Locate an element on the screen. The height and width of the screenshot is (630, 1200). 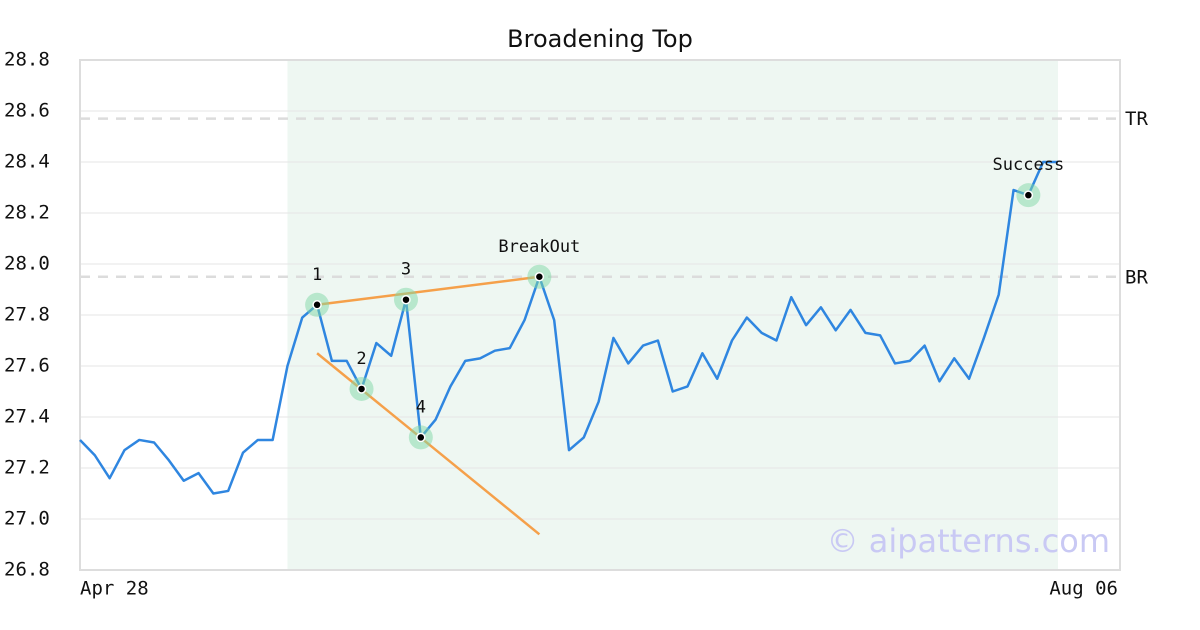
y-tick-label: 26.8 is located at coordinates (27, 570).